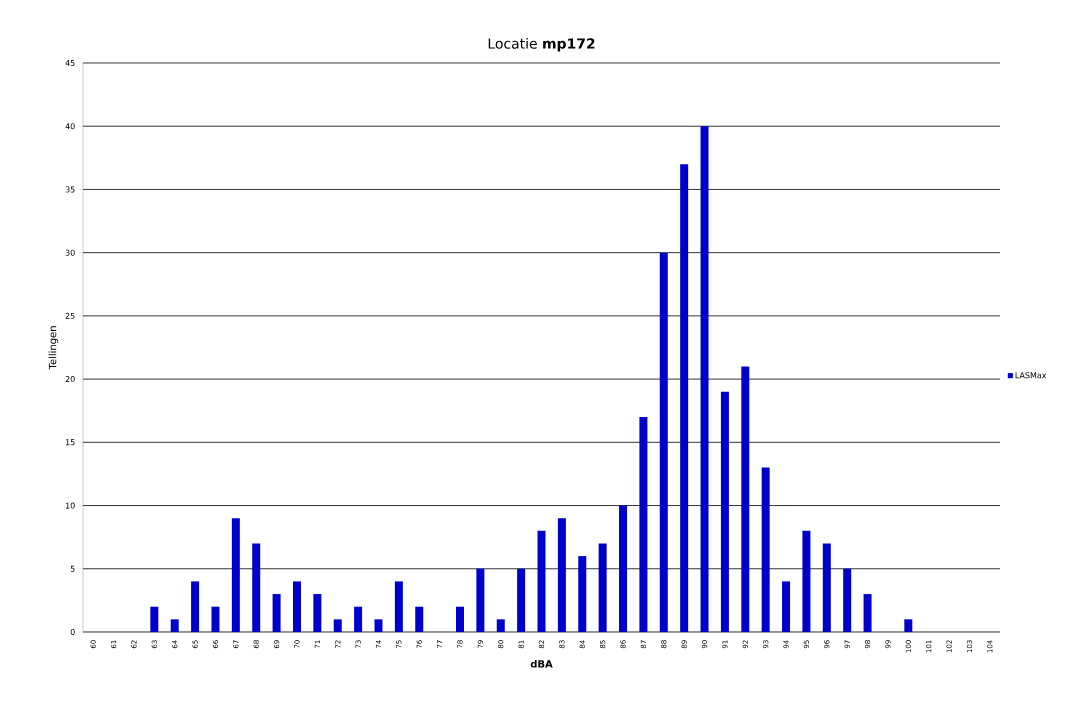  What do you see at coordinates (53, 348) in the screenshot?
I see `y-axis-title: Tellingen` at bounding box center [53, 348].